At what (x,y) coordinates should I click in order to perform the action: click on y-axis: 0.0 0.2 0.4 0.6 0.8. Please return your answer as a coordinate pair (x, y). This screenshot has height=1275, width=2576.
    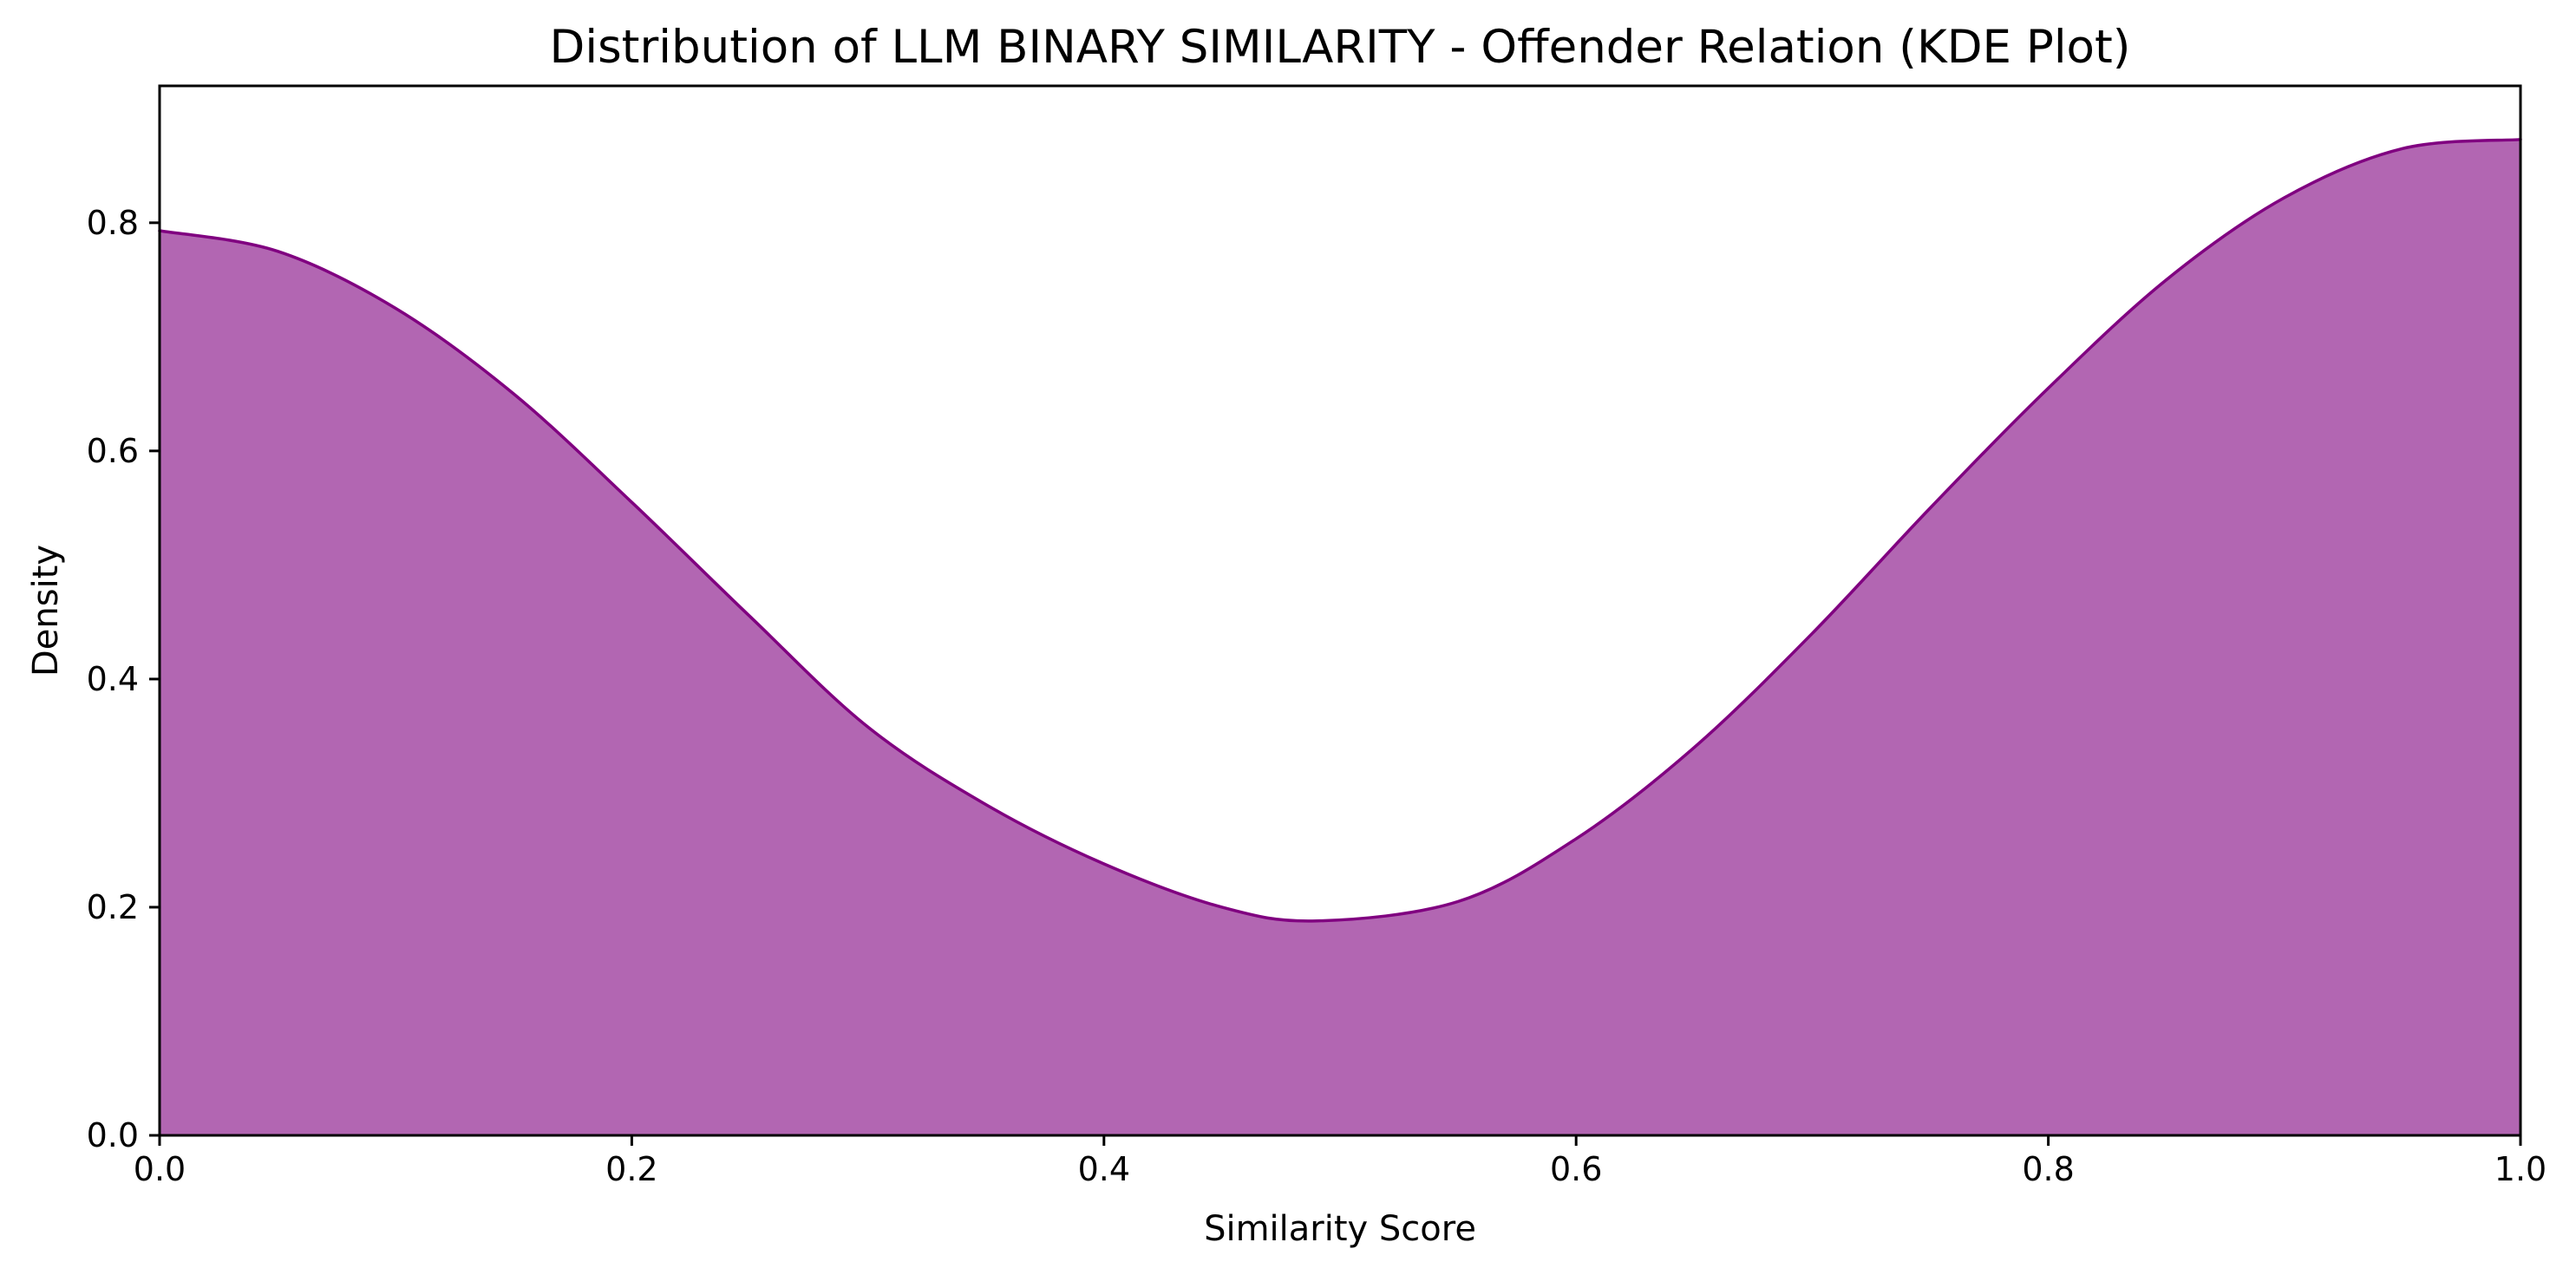
    Looking at the image, I should click on (123, 679).